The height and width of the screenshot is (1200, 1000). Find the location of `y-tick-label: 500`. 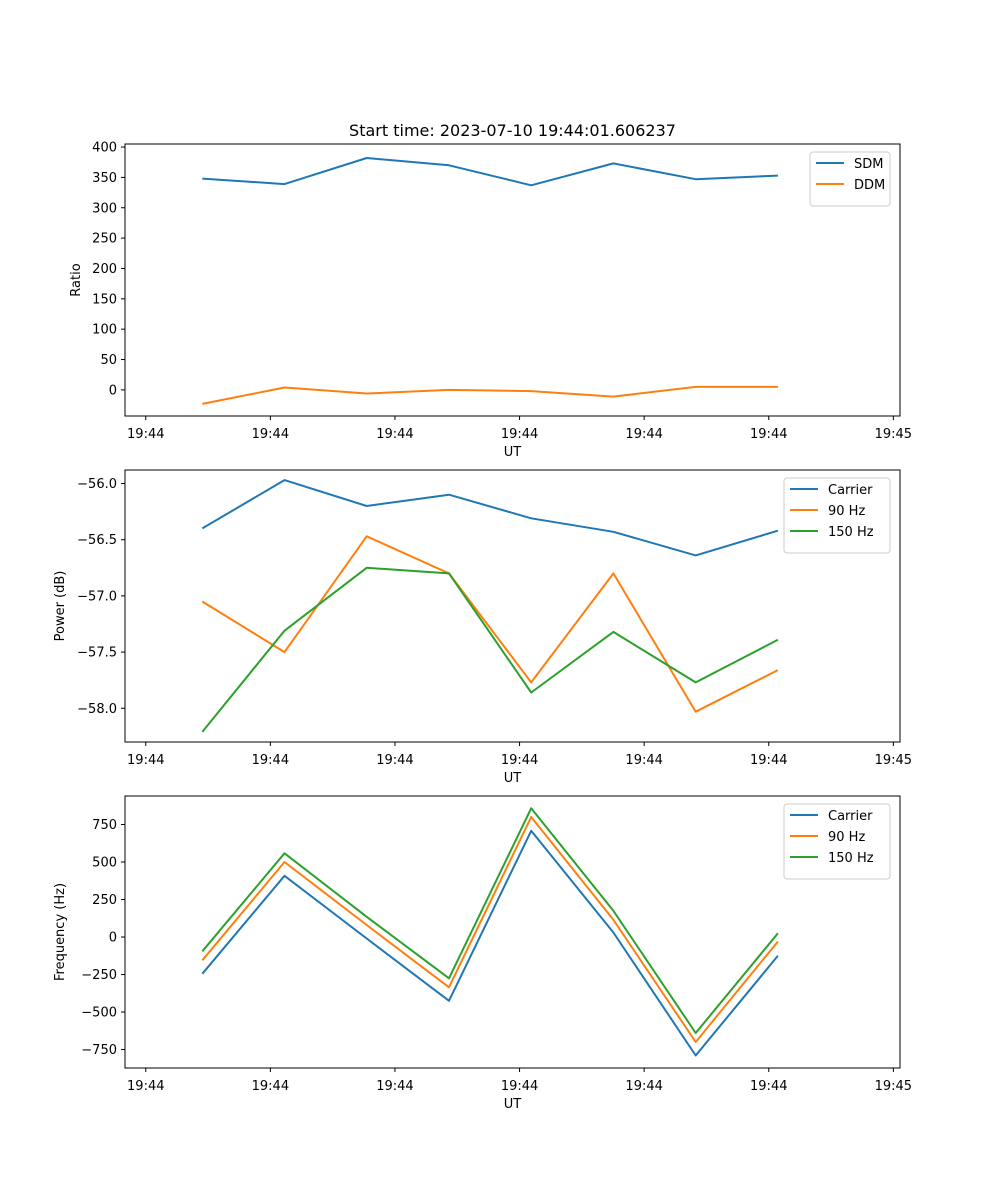

y-tick-label: 500 is located at coordinates (104, 863).